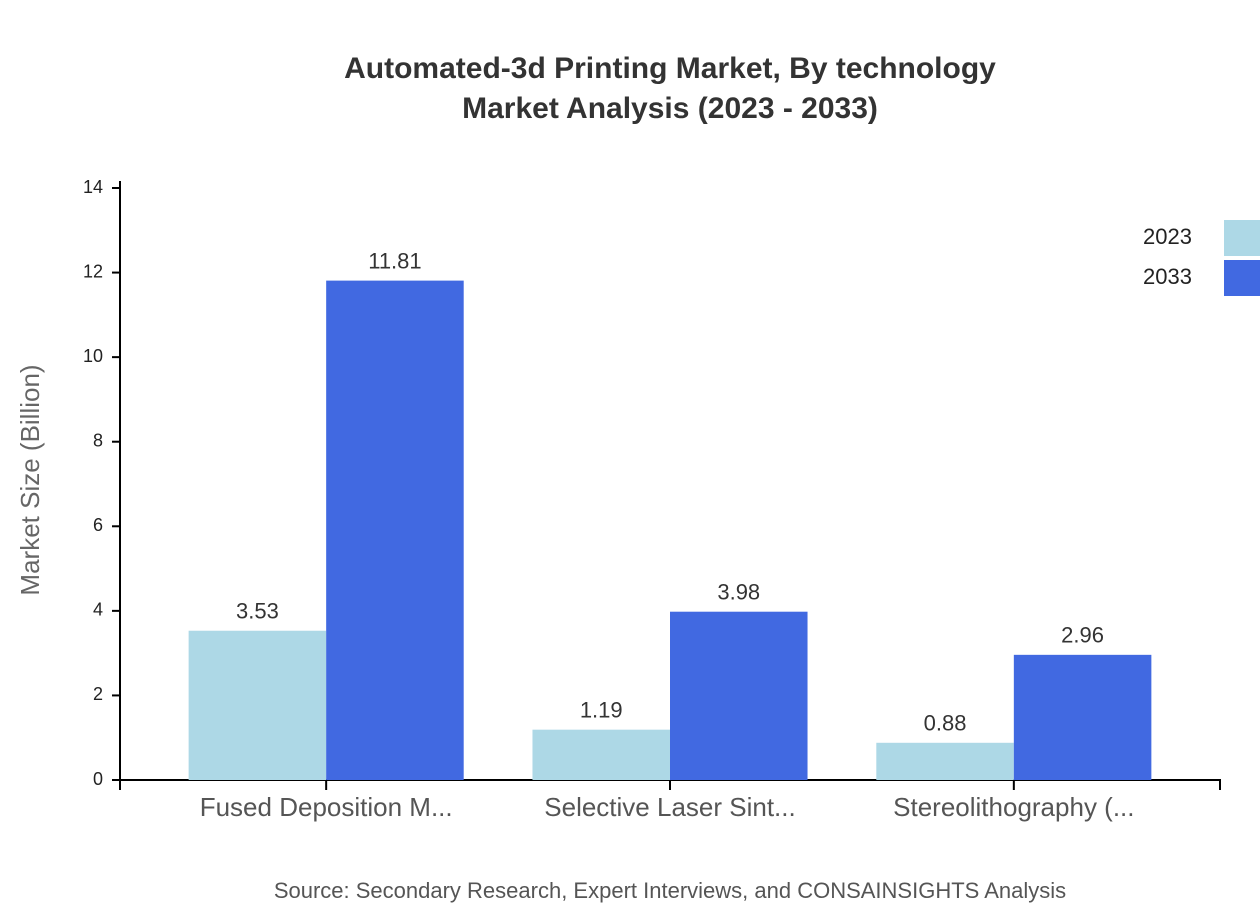  What do you see at coordinates (1082, 635) in the screenshot?
I see `value-label: 2.96` at bounding box center [1082, 635].